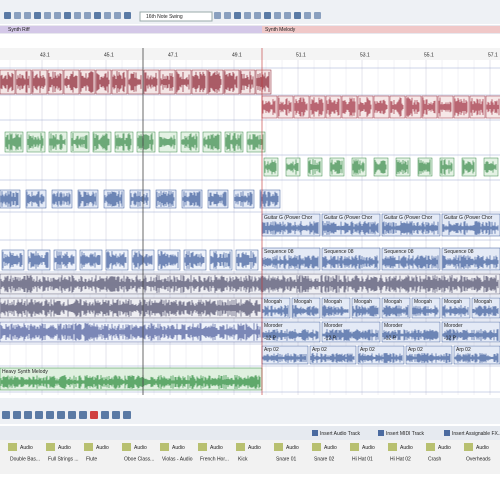 The height and width of the screenshot is (500, 500). Describe the element at coordinates (333, 302) in the screenshot. I see `clip-label: Moogah` at that location.